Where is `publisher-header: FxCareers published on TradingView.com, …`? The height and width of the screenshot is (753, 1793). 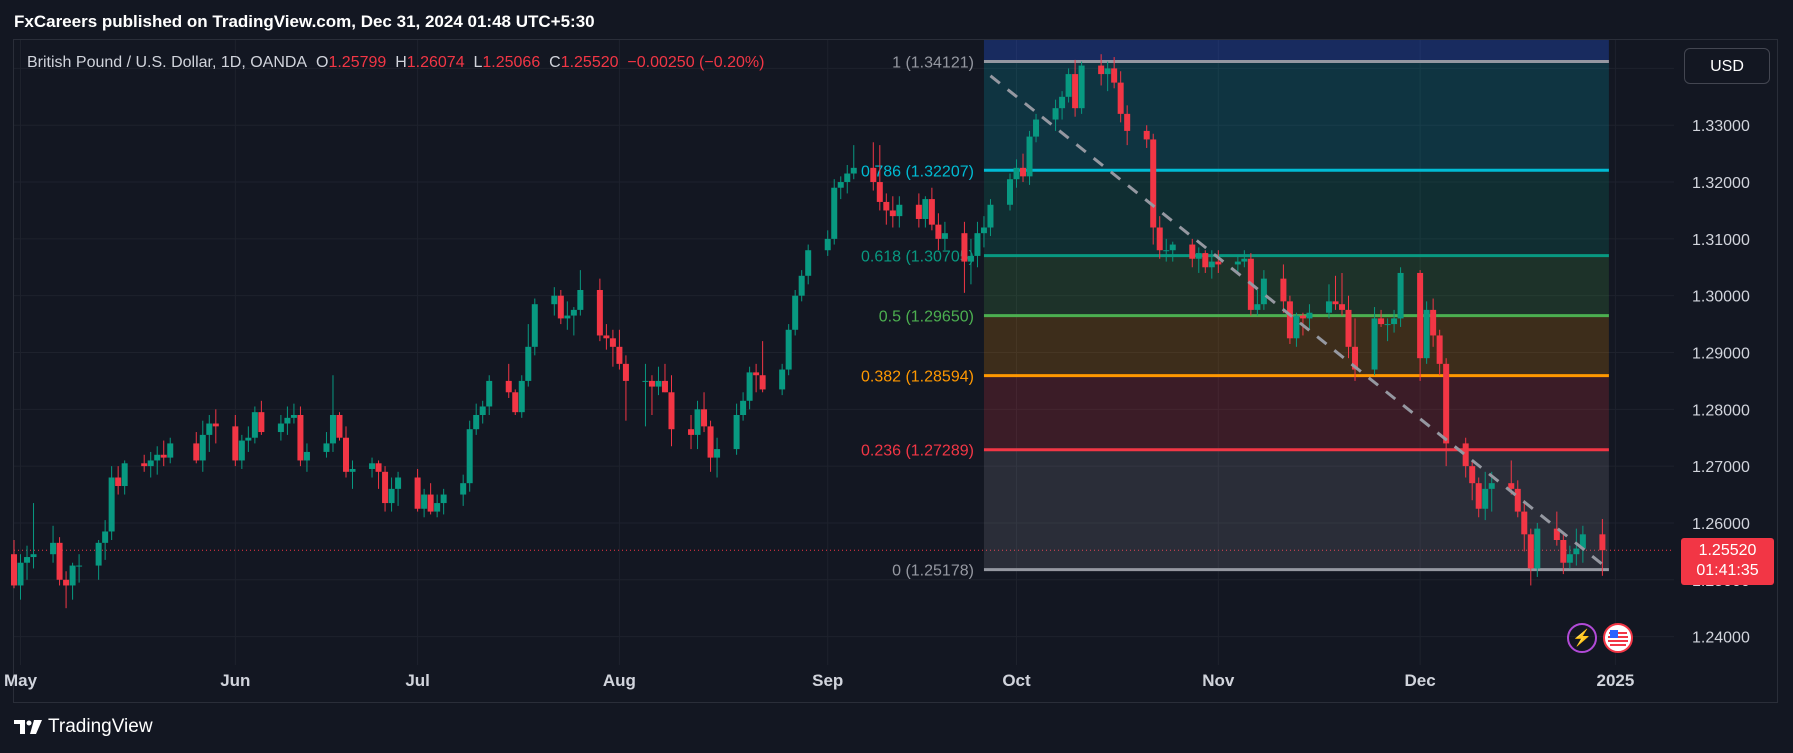 publisher-header: FxCareers published on TradingView.com, … is located at coordinates (304, 21).